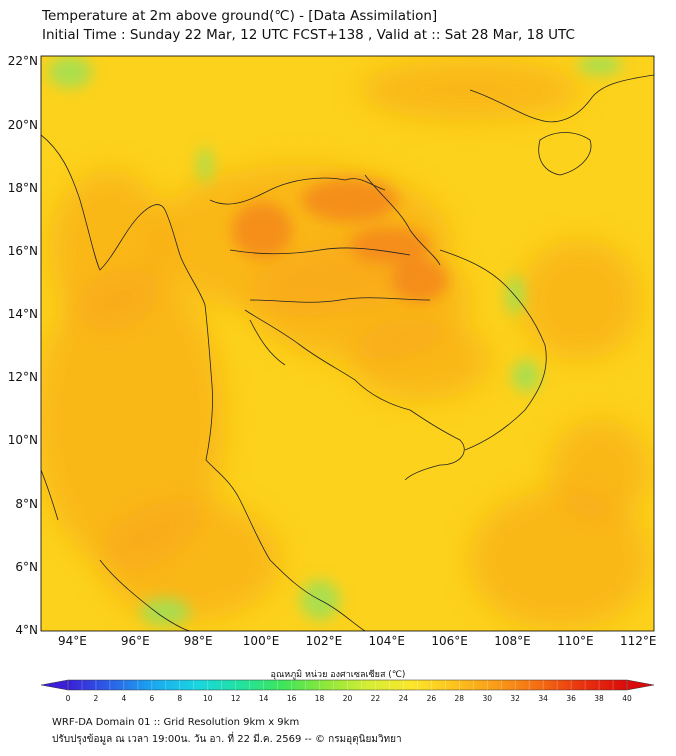 The image size is (676, 756). Describe the element at coordinates (180, 698) in the screenshot. I see `colorbar-tick-label: 8` at that location.